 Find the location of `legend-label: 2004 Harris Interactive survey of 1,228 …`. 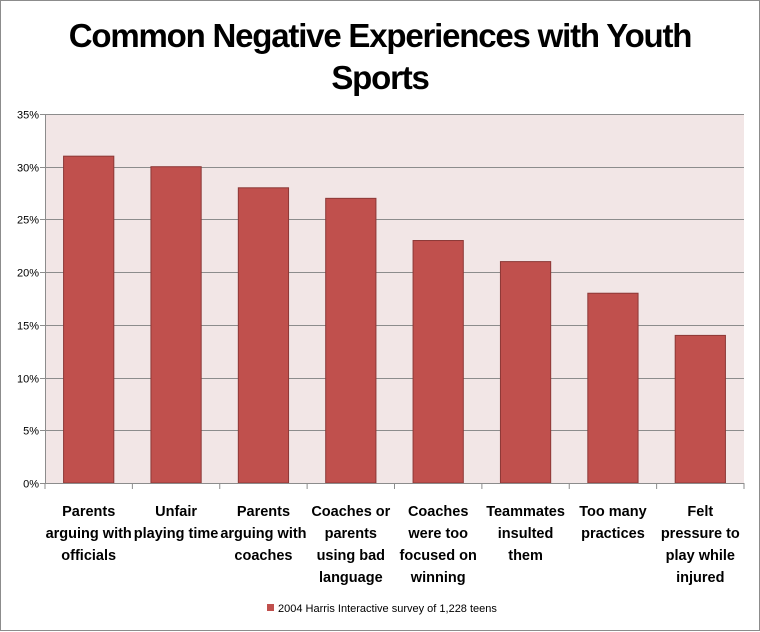

legend-label: 2004 Harris Interactive survey of 1,228 … is located at coordinates (387, 609).